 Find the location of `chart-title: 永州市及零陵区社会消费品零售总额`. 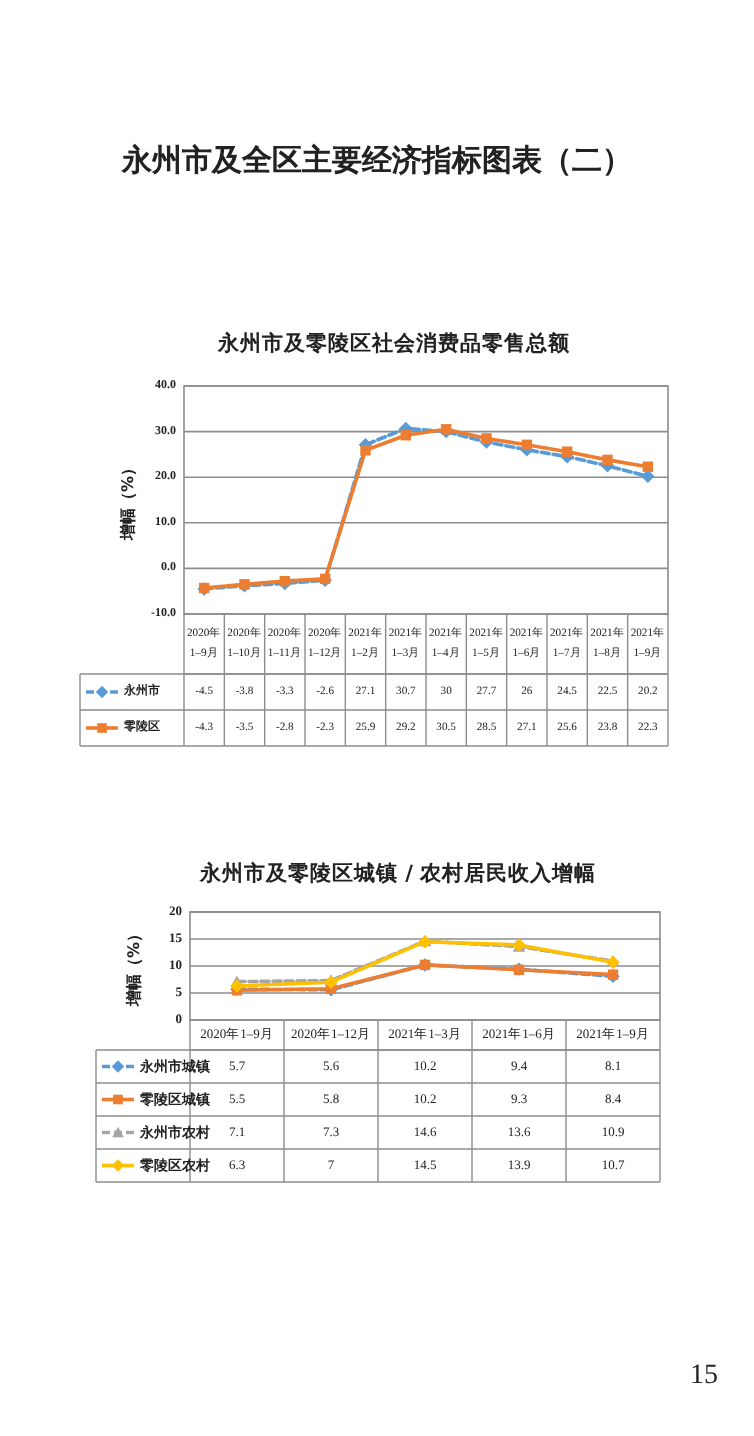

chart-title: 永州市及零陵区社会消费品零售总额 is located at coordinates (394, 343).